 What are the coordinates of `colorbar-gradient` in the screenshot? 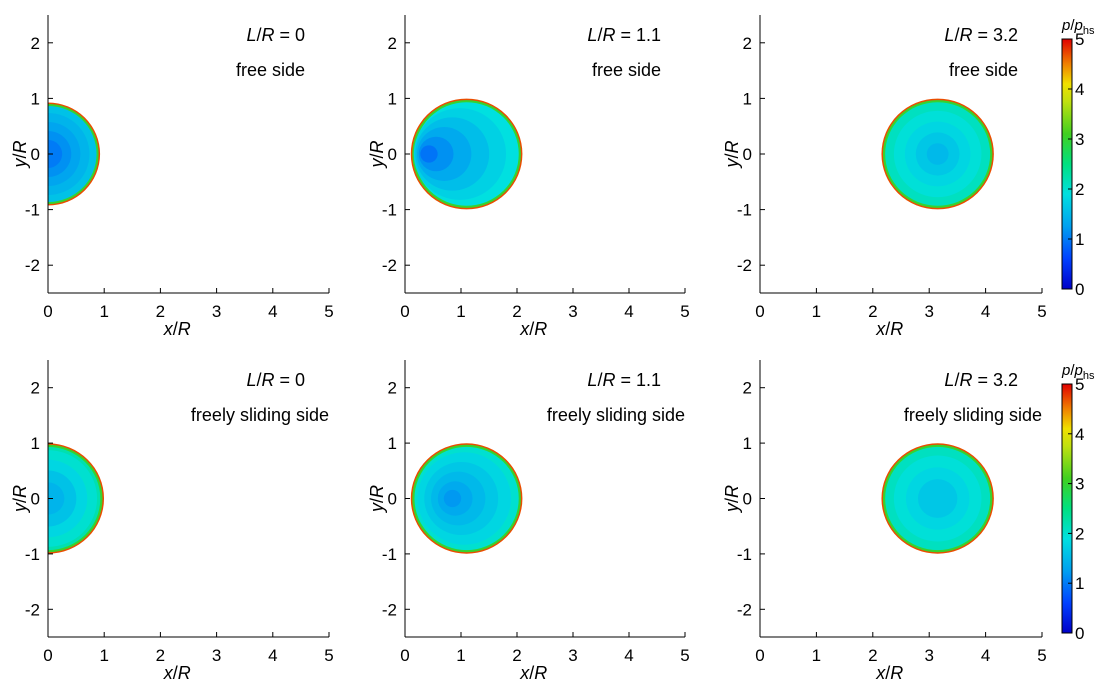 It's located at (1067, 164).